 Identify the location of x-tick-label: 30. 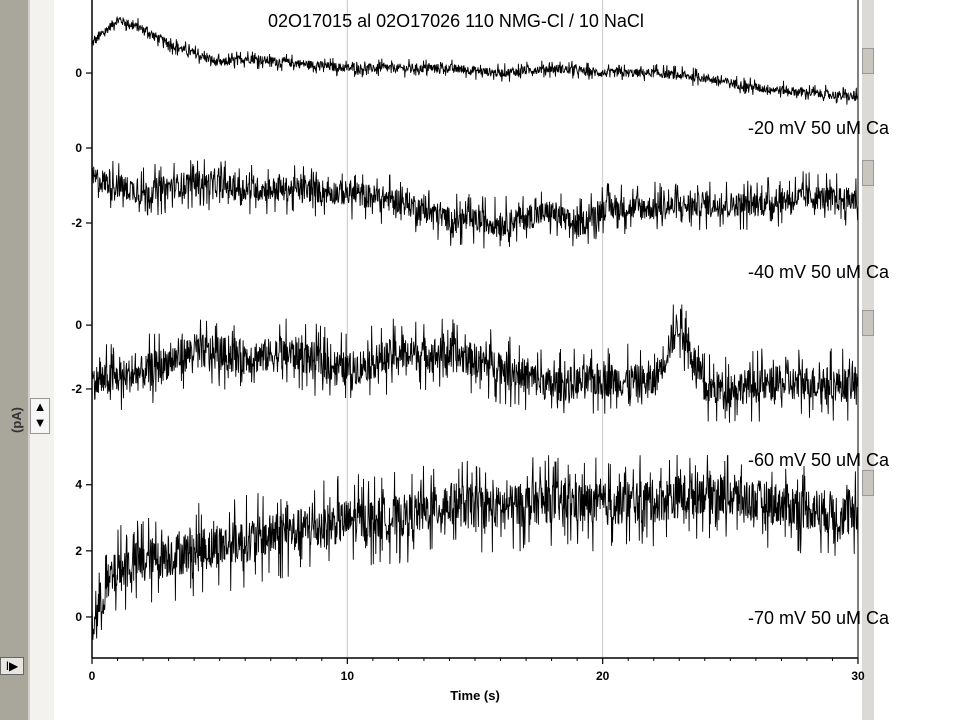
(858, 676).